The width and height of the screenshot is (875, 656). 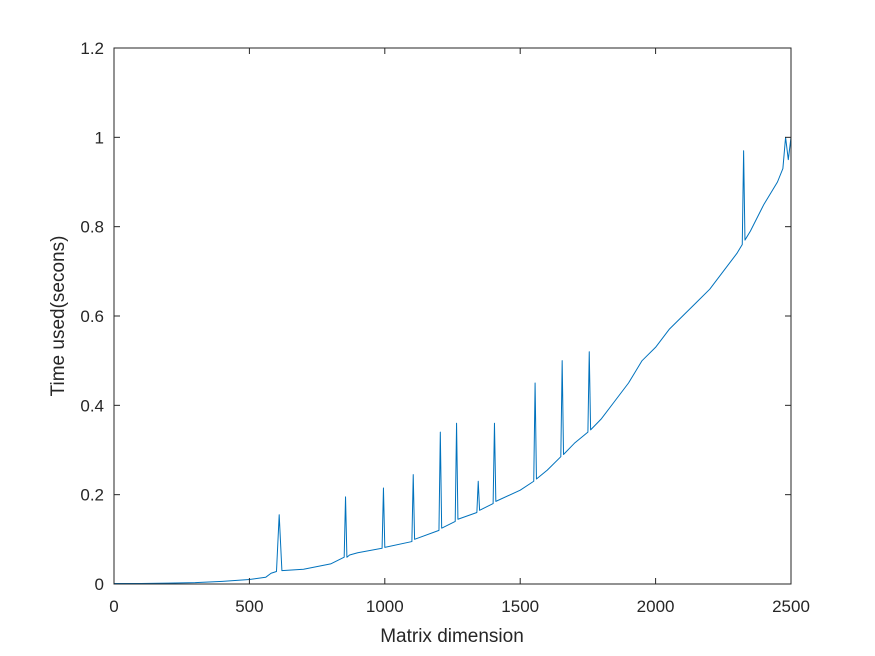 What do you see at coordinates (656, 606) in the screenshot?
I see `x-tick-label: 2000` at bounding box center [656, 606].